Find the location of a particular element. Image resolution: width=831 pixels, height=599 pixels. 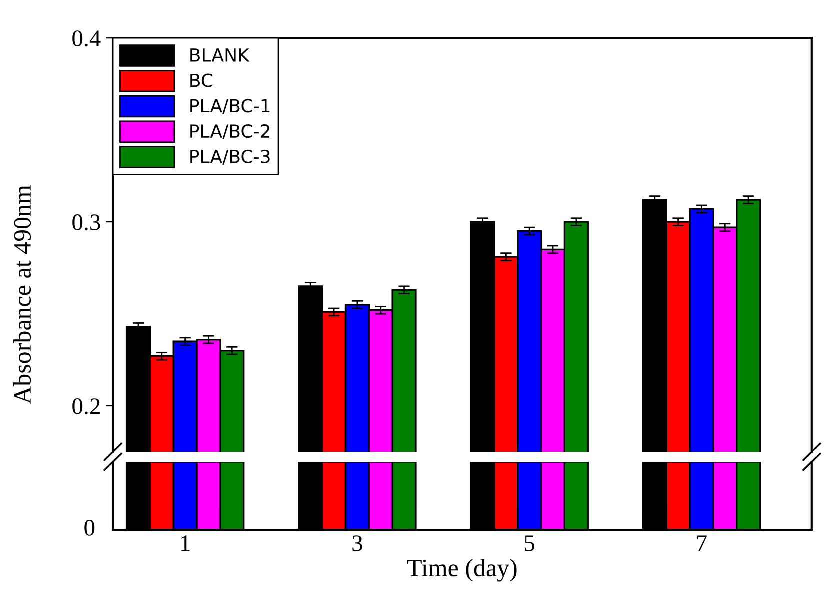

y-tick-label: 0.2 is located at coordinates (86, 406).